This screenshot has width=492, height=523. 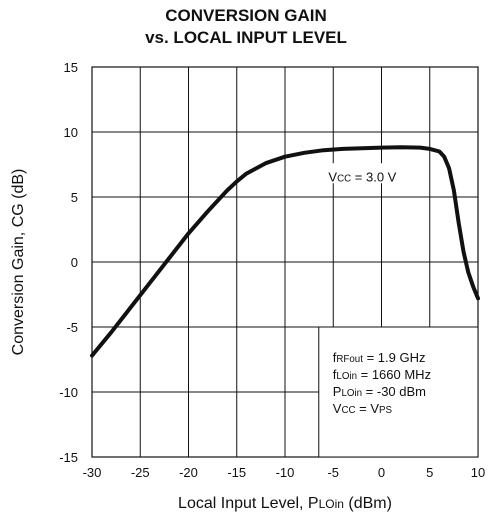 I want to click on condition-line: PLOin = -30 dBm, so click(x=379, y=391).